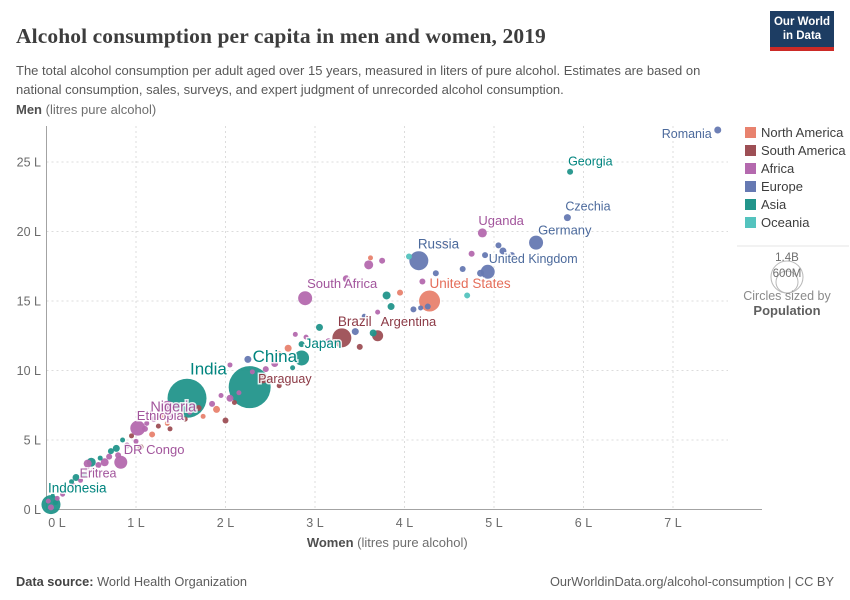  I want to click on owid-logo: Our World in Data, so click(802, 31).